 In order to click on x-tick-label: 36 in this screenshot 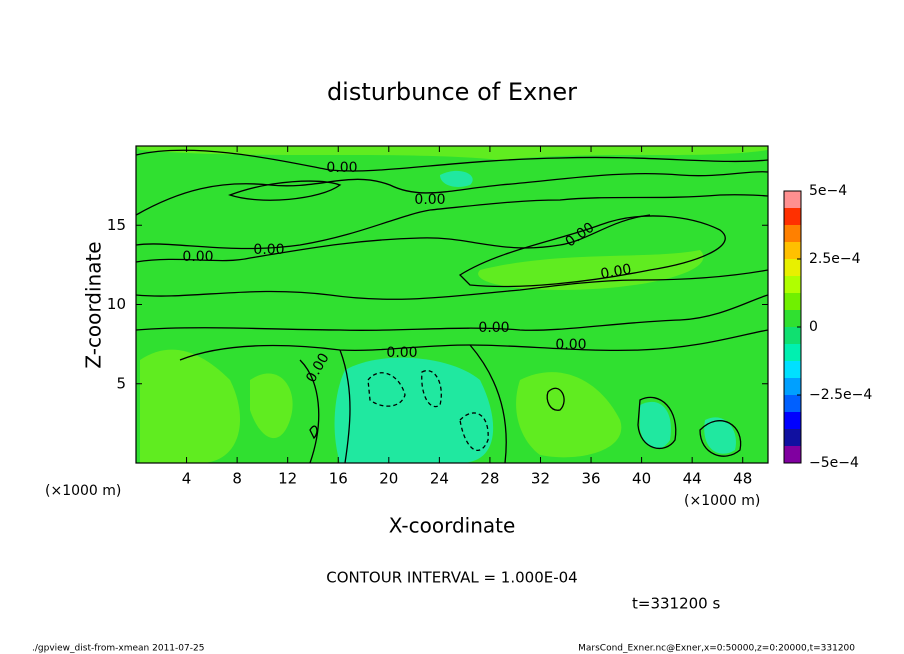, I will do `click(590, 479)`.